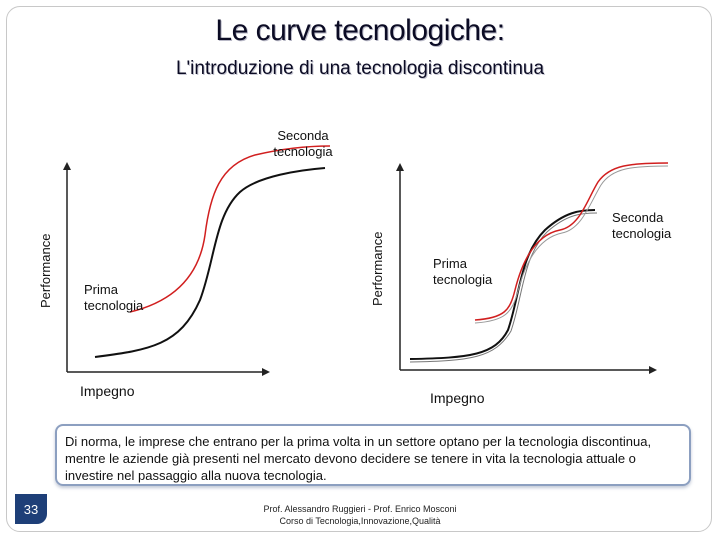 The image size is (720, 540). Describe the element at coordinates (45, 270) in the screenshot. I see `left-y-axis-label: Performance` at that location.